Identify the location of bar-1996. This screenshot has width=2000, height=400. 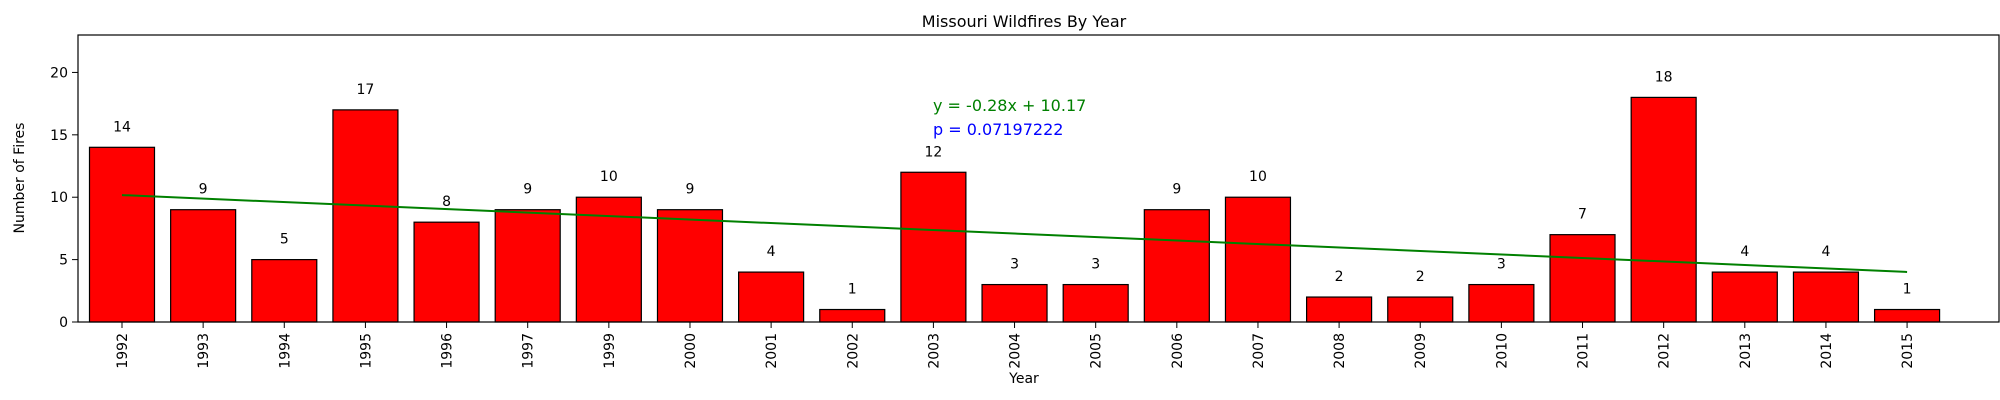
(446, 272).